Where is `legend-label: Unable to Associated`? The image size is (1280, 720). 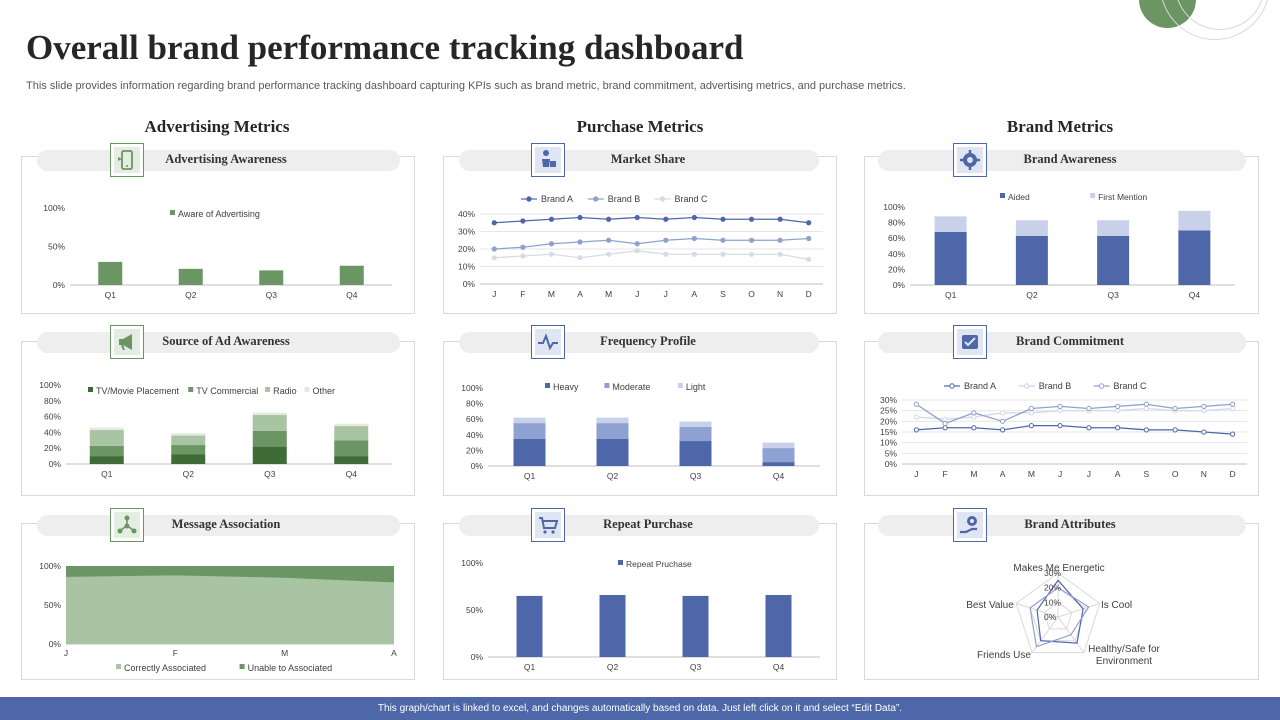 legend-label: Unable to Associated is located at coordinates (290, 668).